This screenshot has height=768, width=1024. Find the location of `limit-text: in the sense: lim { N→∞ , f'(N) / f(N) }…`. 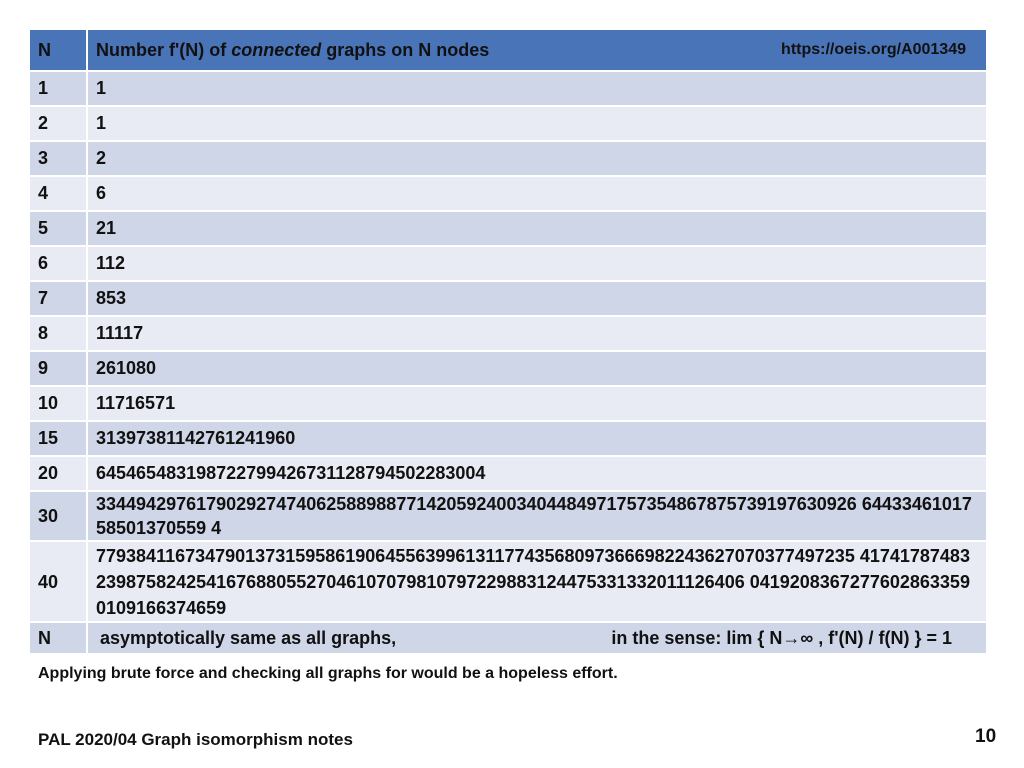

limit-text: in the sense: lim { N→∞ , f'(N) / f(N) }… is located at coordinates (781, 637).